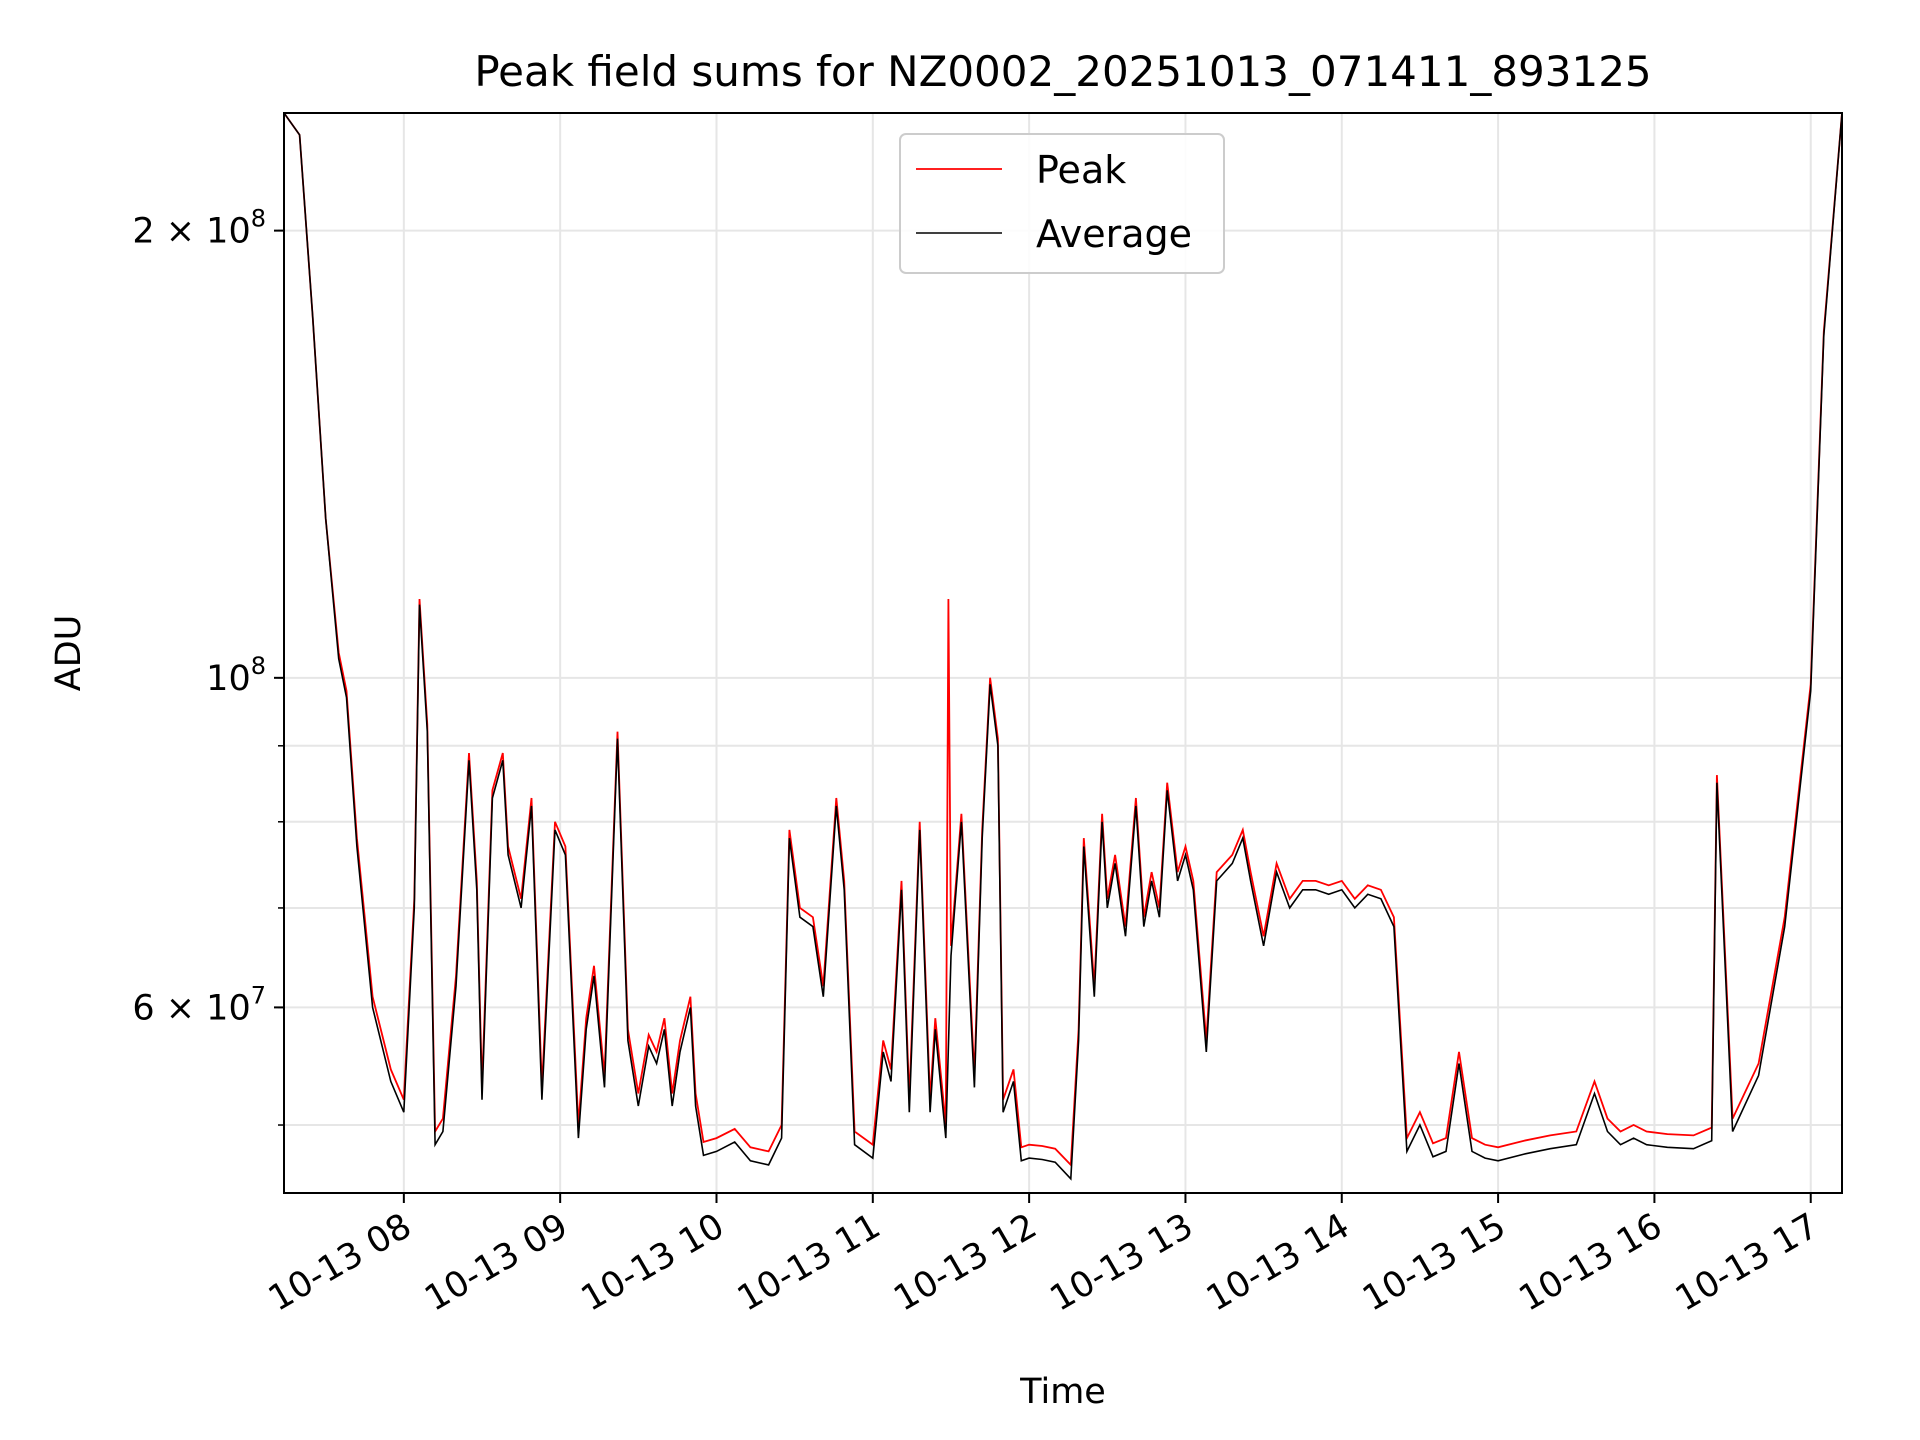 This screenshot has height=1440, width=1920. What do you see at coordinates (1062, 203) in the screenshot?
I see `legend: Peak Average` at bounding box center [1062, 203].